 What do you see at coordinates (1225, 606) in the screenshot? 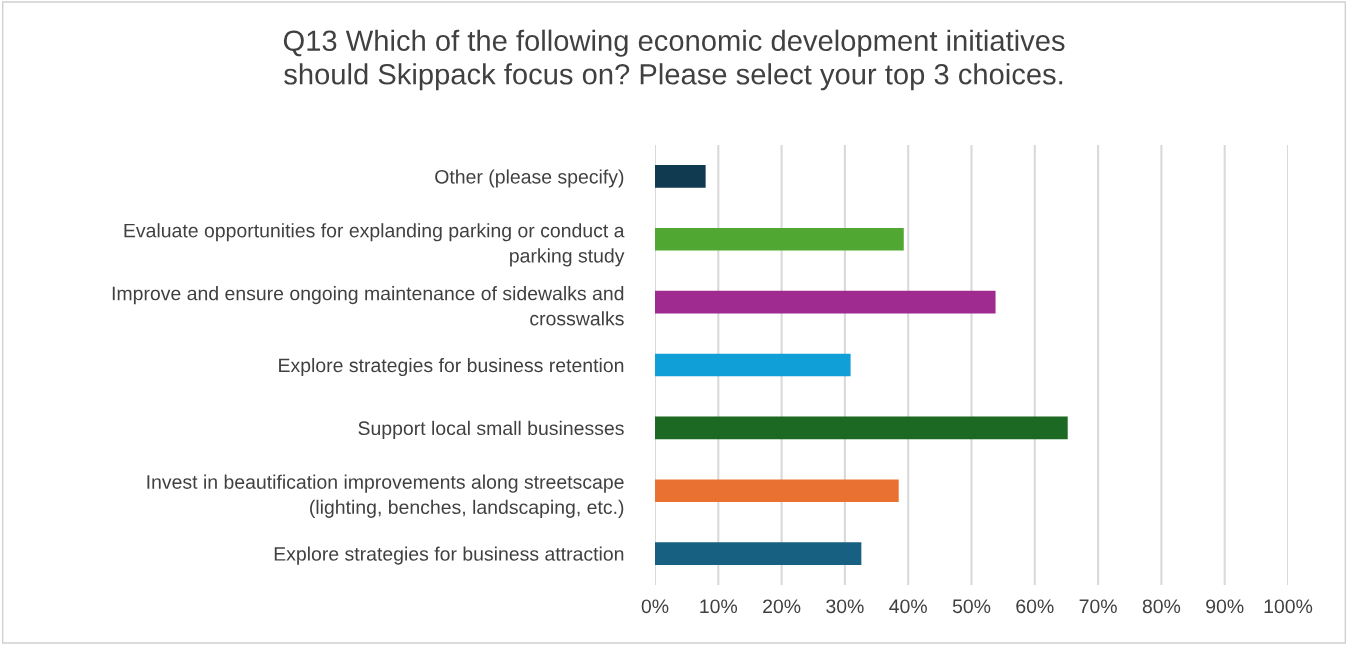
I see `x-tick-label: 90%` at bounding box center [1225, 606].